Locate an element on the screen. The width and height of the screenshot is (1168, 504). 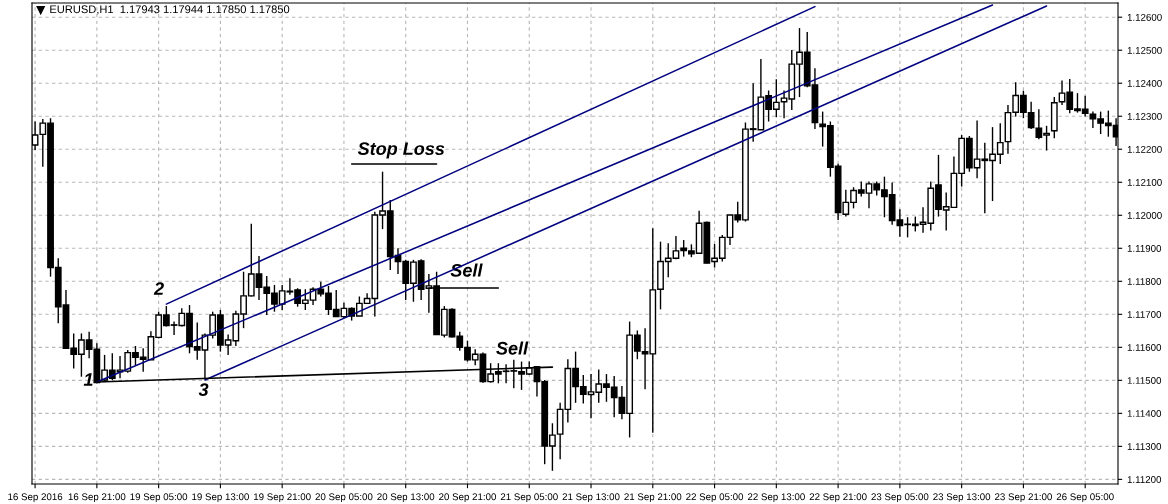
y-tick-label: 1.11900 is located at coordinates (1144, 248).